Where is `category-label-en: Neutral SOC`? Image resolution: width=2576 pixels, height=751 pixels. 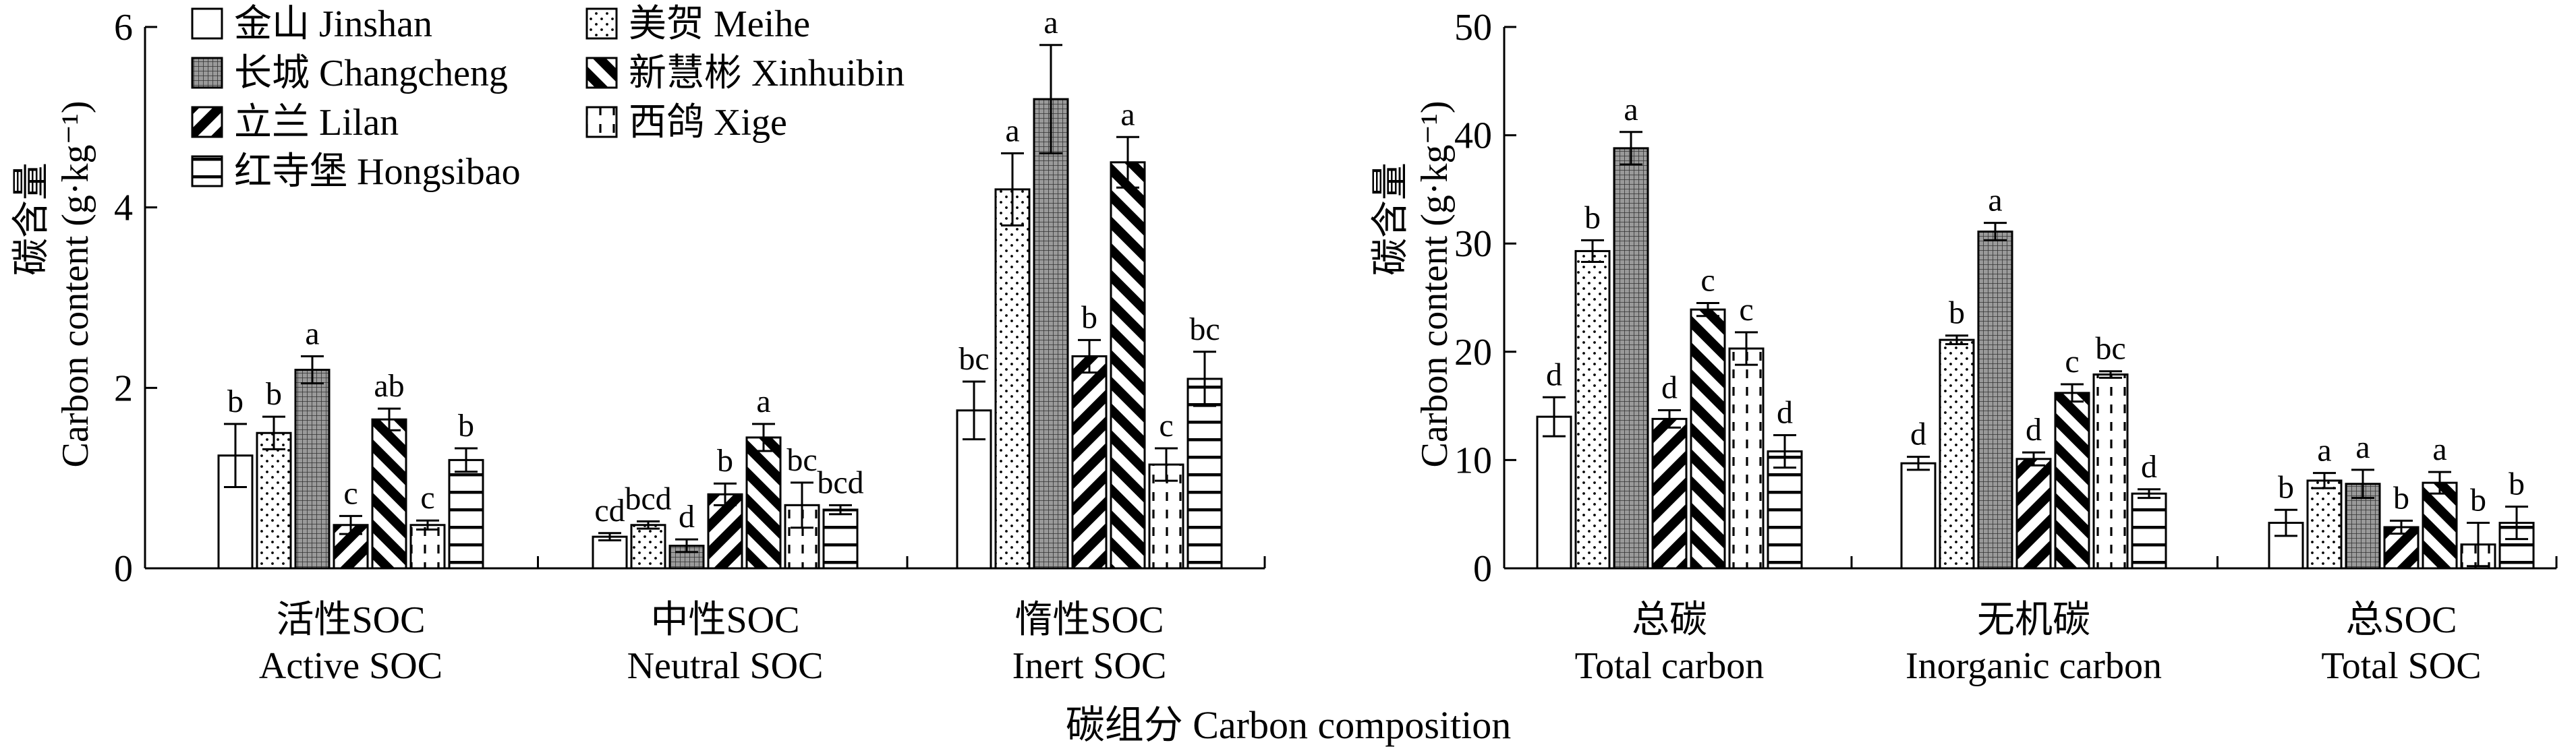 category-label-en: Neutral SOC is located at coordinates (725, 666).